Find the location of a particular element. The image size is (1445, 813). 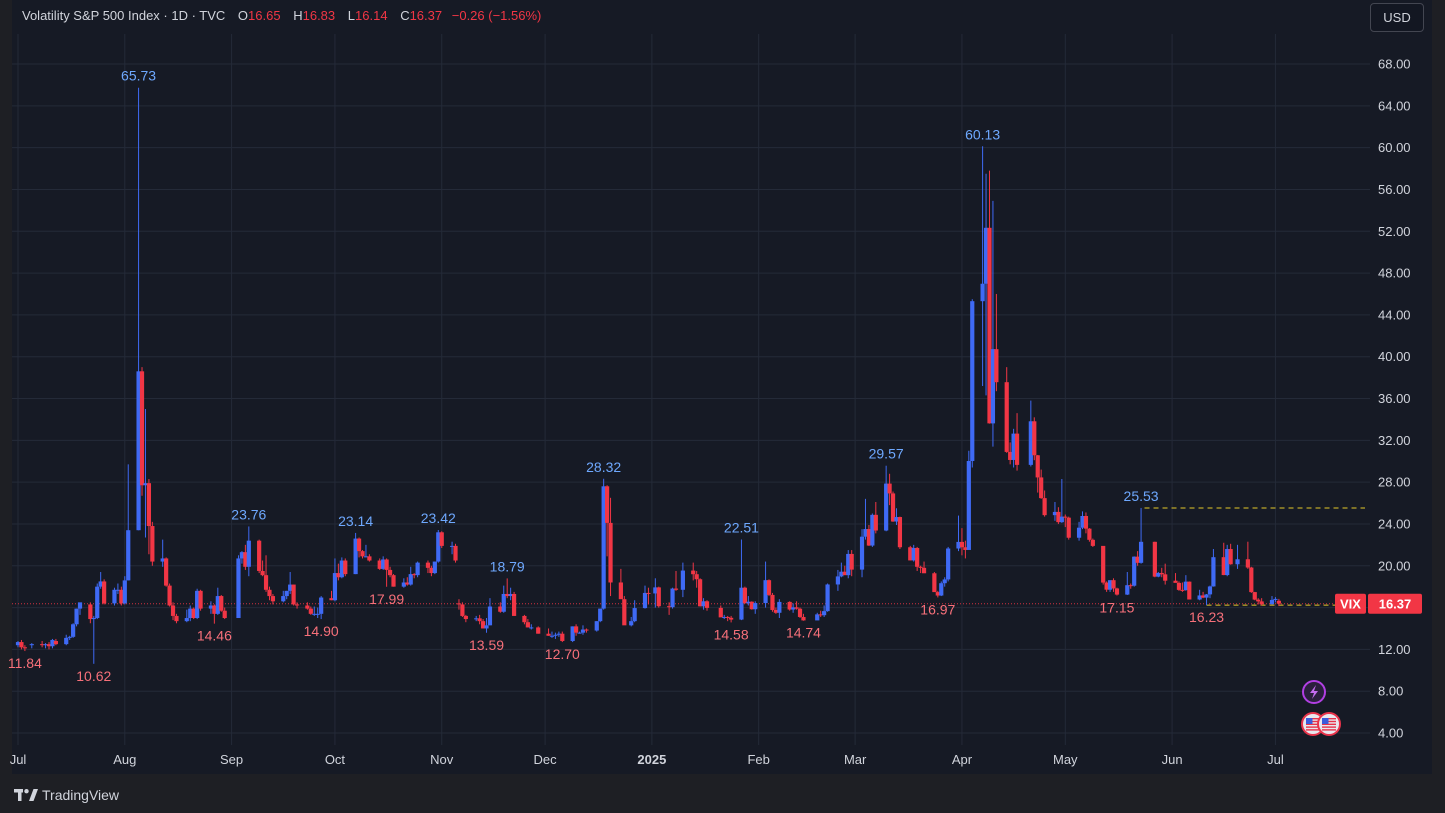

change-value: −0.26 (−1.56%) is located at coordinates (496, 15).